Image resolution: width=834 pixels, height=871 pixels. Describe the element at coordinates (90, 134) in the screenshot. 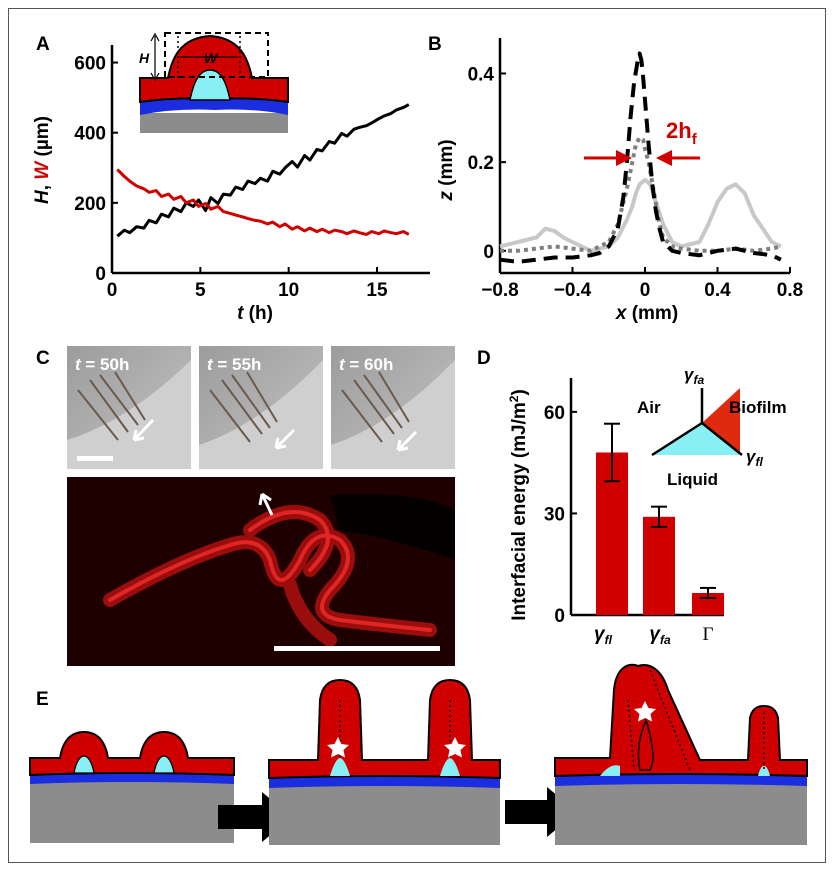

I see `a-ytick-label: 400` at that location.